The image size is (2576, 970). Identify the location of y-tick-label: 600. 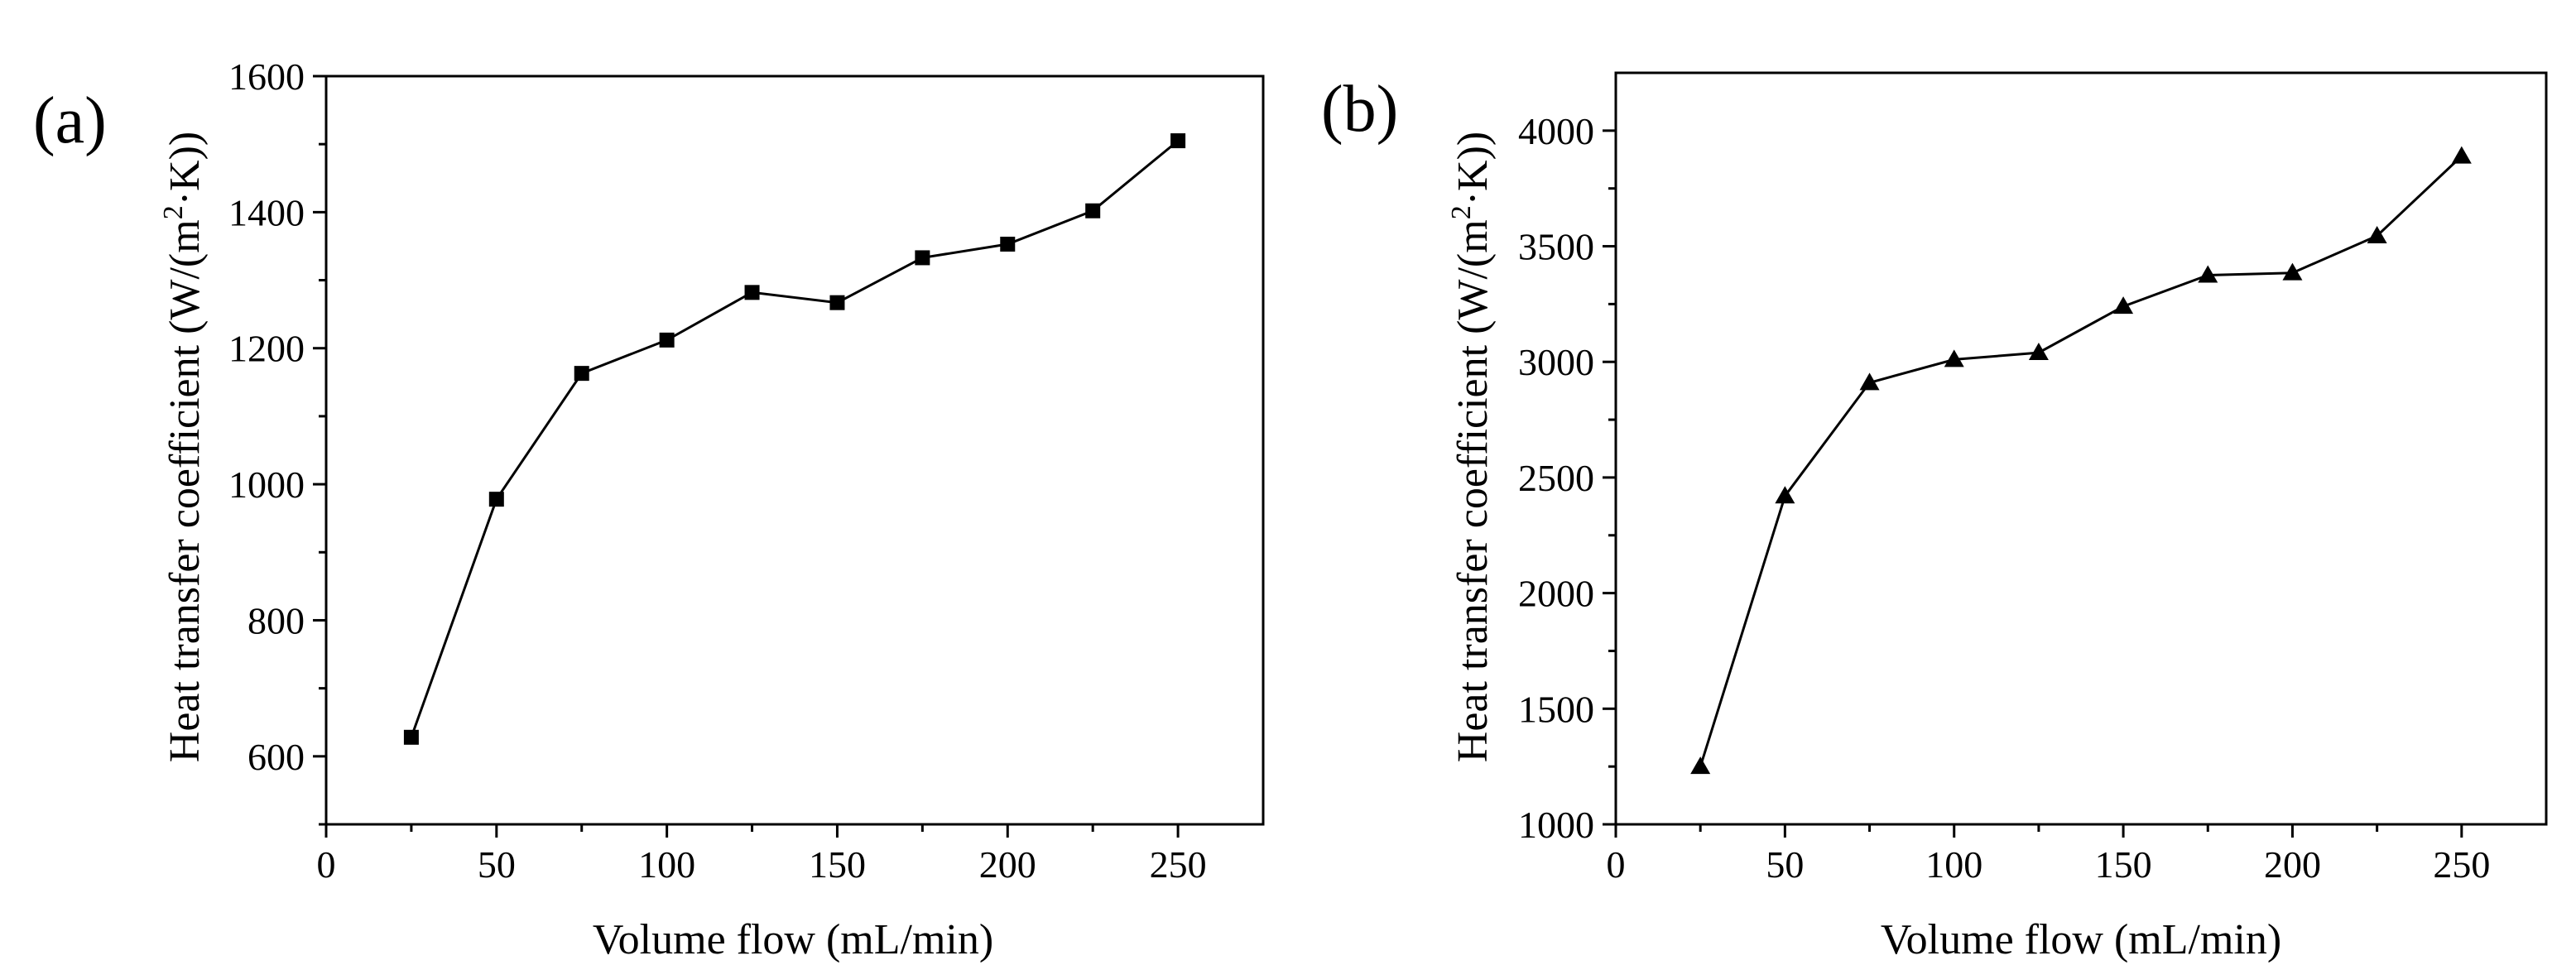
(276, 757).